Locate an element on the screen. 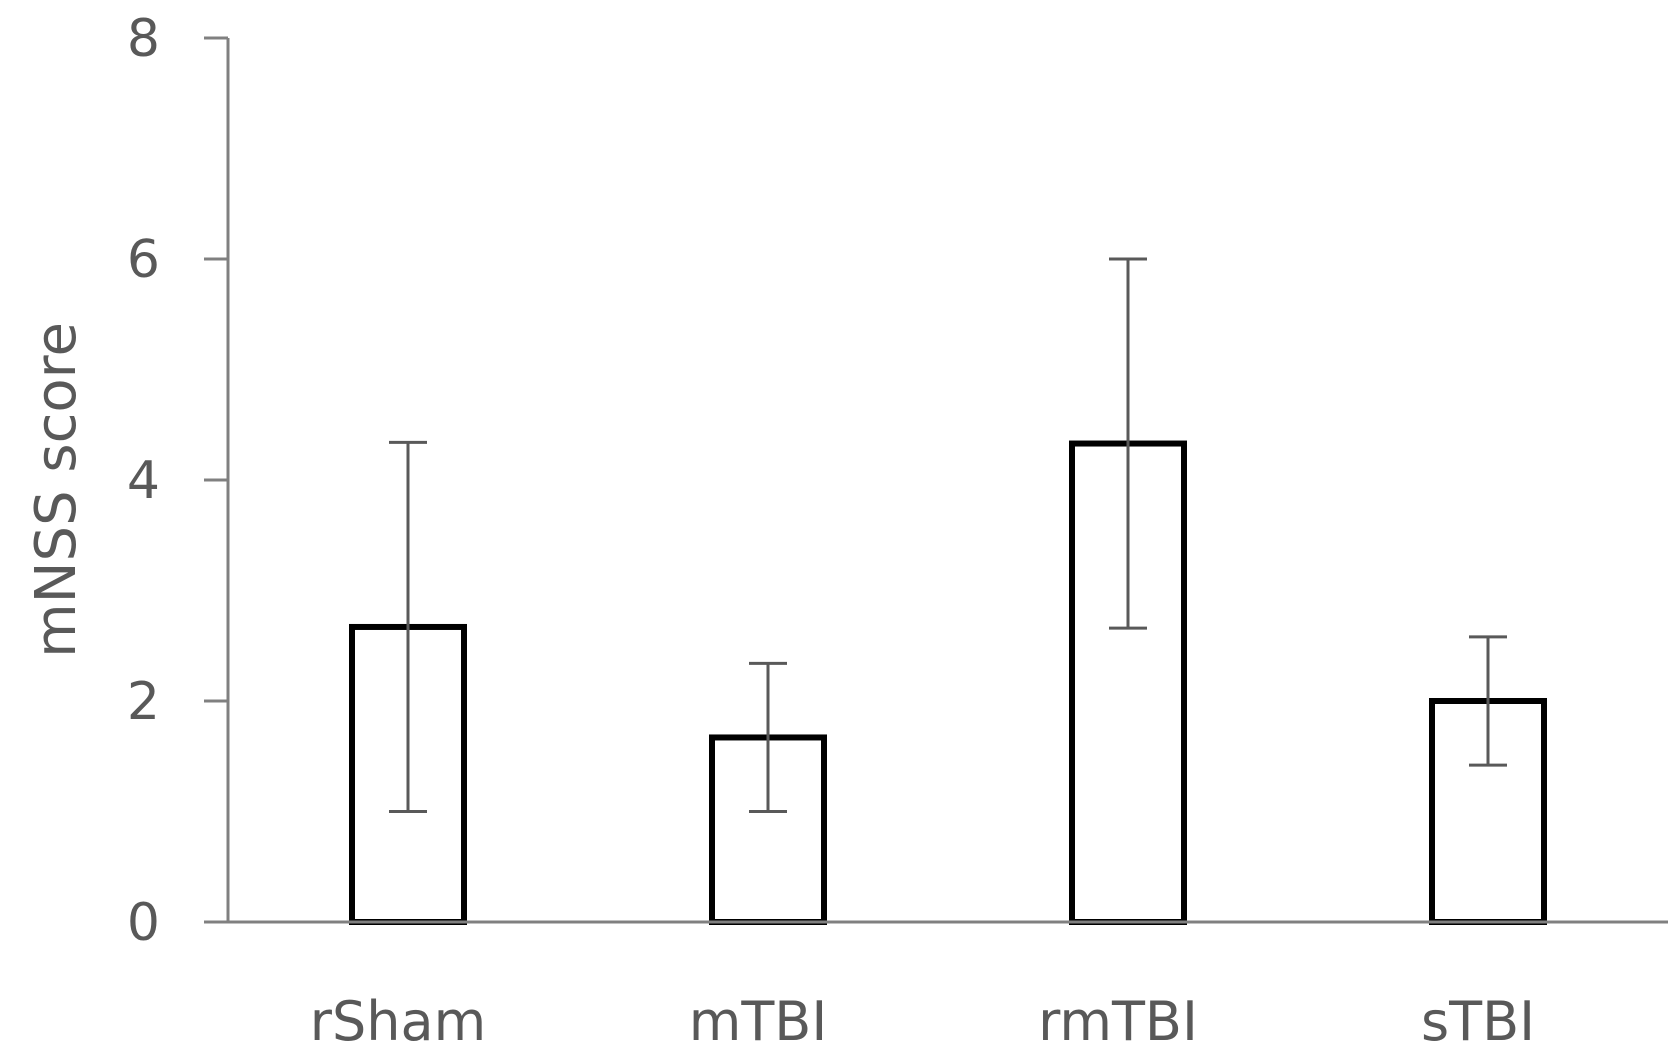 This screenshot has height=1062, width=1668. error-bar-rmtbi is located at coordinates (1128, 443).